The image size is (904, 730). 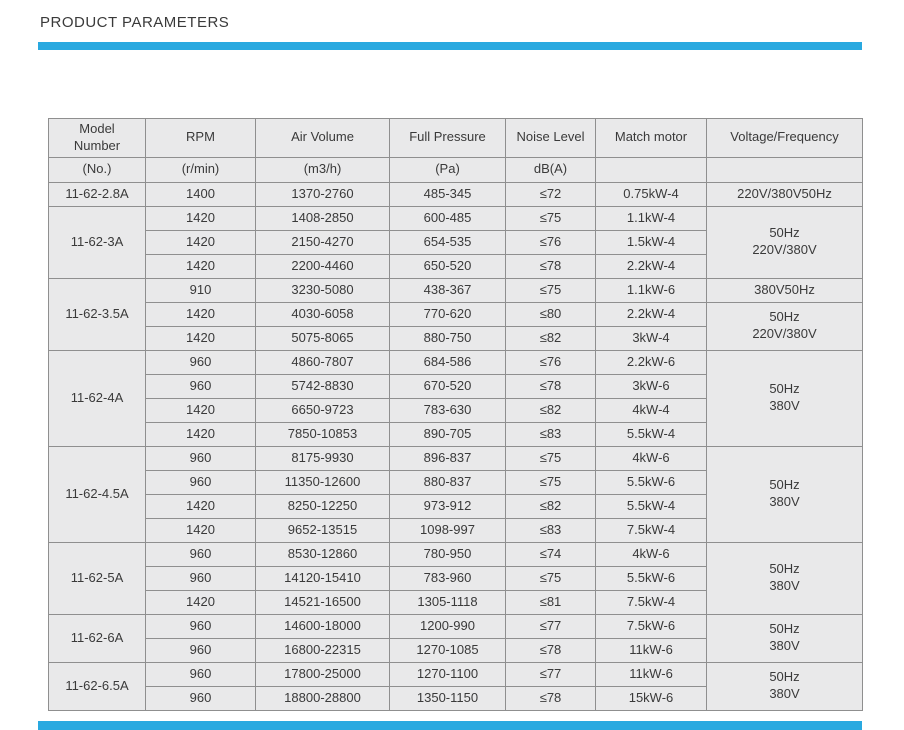 I want to click on table-row: 960 18800-28800 1350-1150 ≤78 15kW-6, so click(x=456, y=698).